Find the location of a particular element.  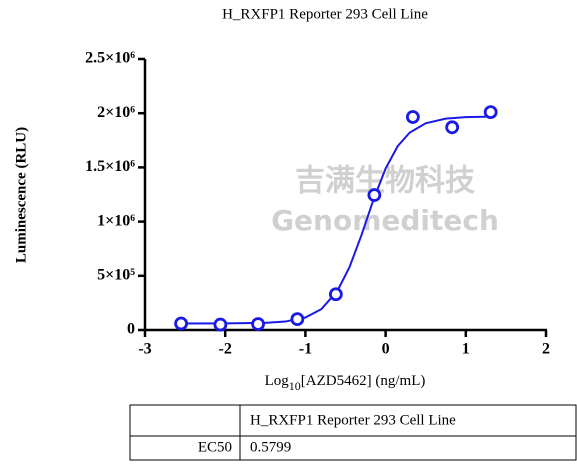

table-header: H_RXFP1 Reporter 293 Cell Line is located at coordinates (353, 420).